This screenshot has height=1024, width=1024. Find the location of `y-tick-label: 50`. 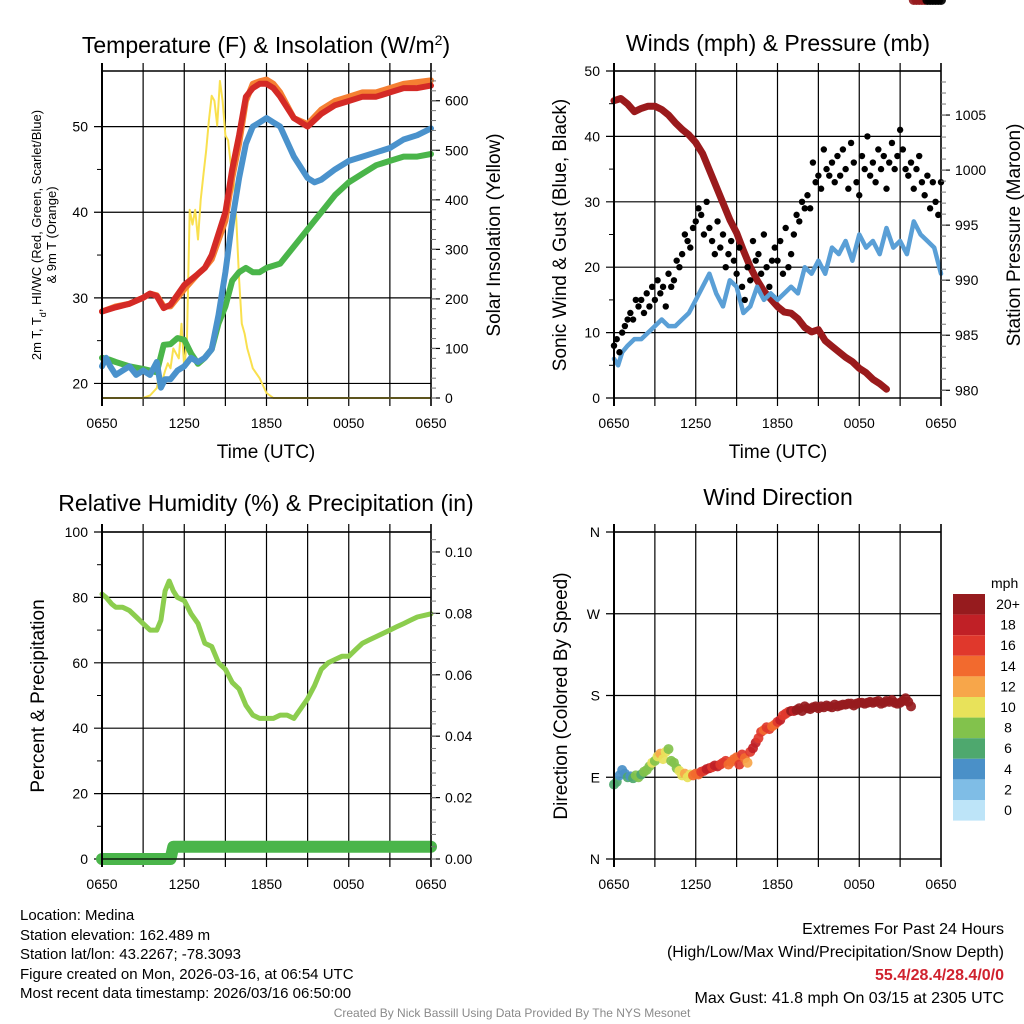

y-tick-label: 50 is located at coordinates (592, 71).